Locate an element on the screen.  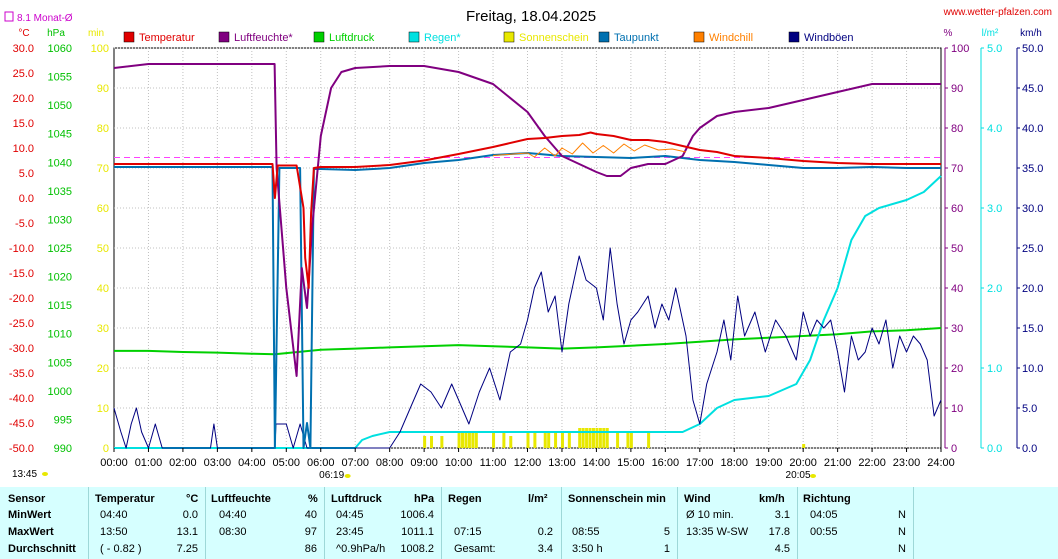
table-cell: 00:55 is located at coordinates (824, 532).